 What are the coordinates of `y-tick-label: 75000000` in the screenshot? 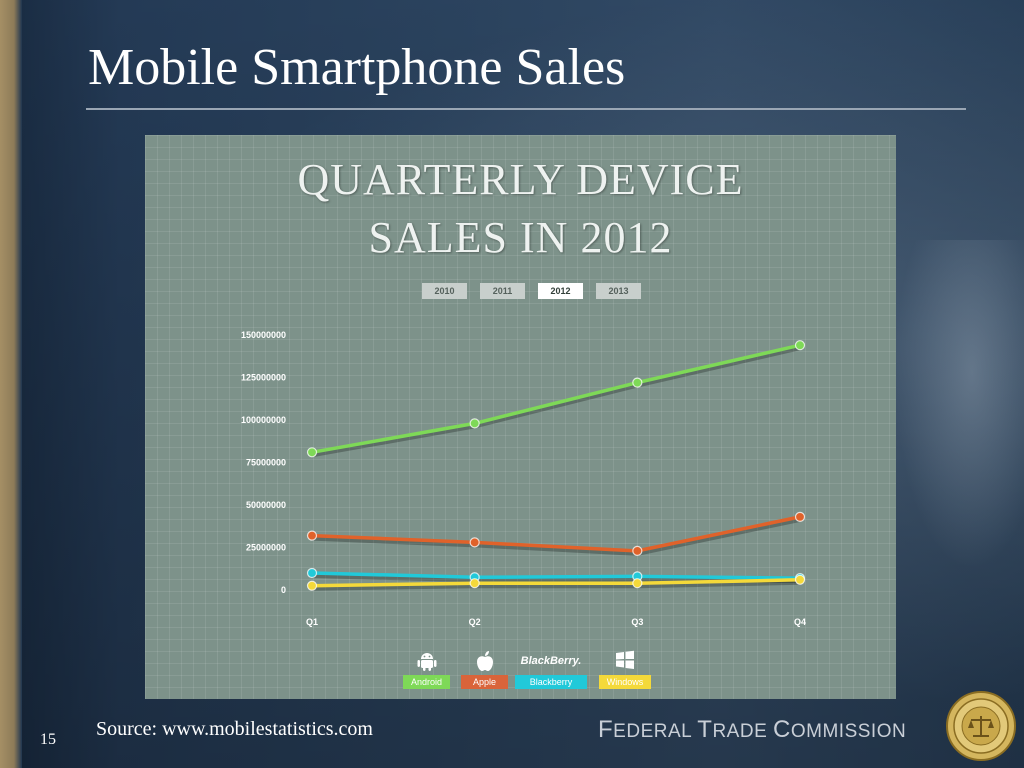 It's located at (266, 463).